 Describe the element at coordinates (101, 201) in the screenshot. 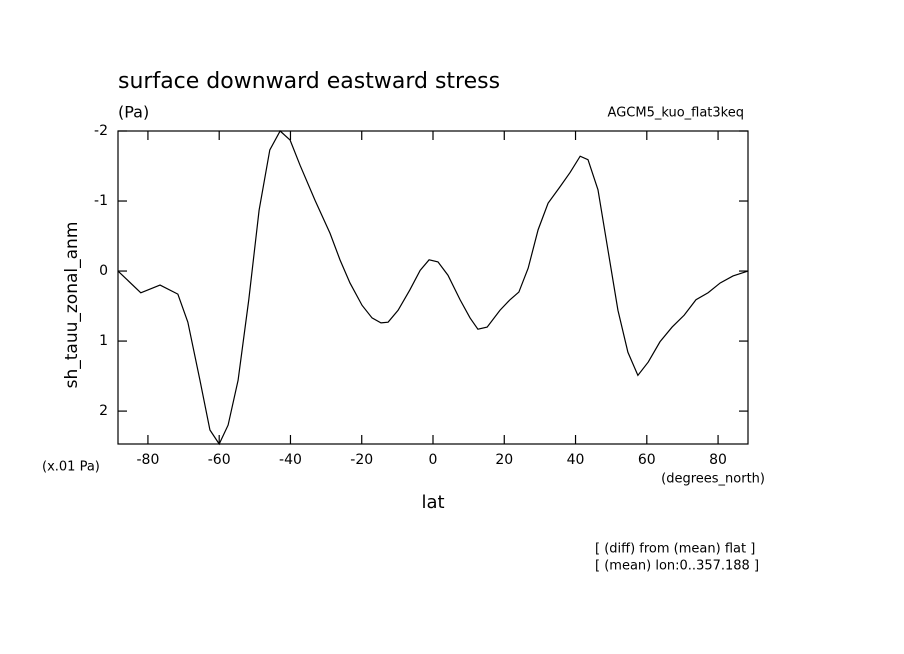

I see `y-tick-label: -1` at that location.